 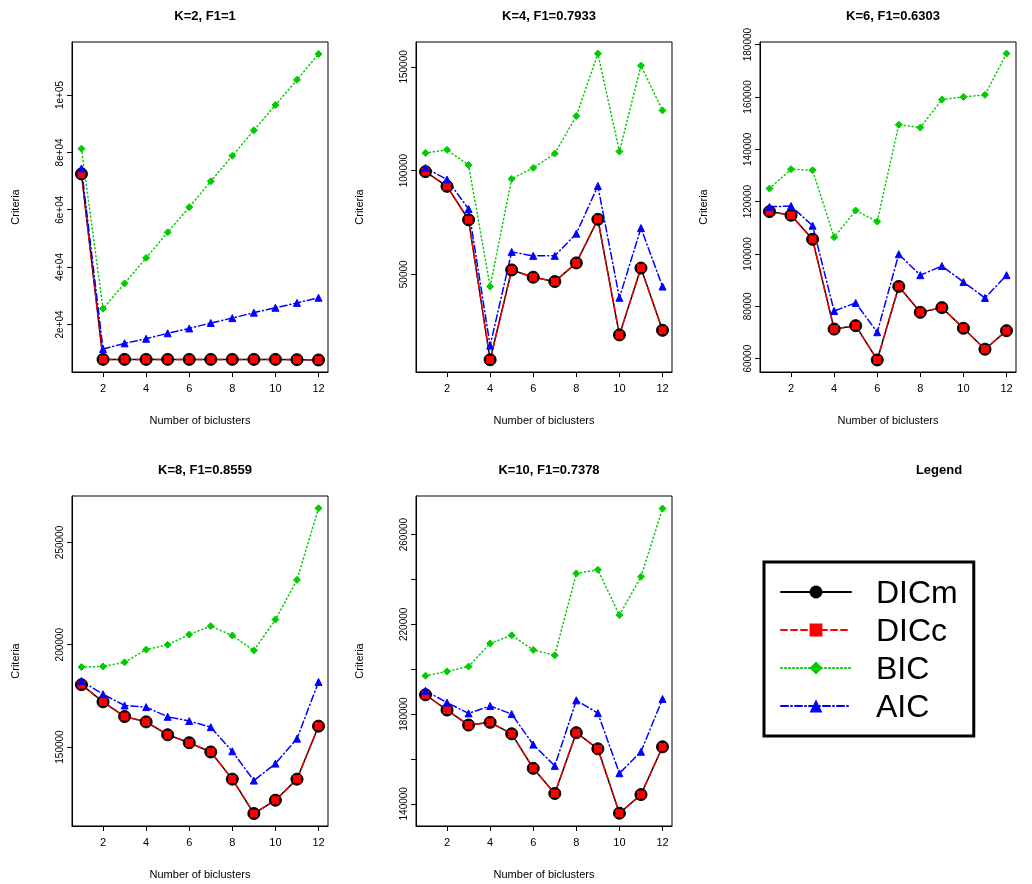 What do you see at coordinates (59, 324) in the screenshot?
I see `y-tick-label: 2e+04` at bounding box center [59, 324].